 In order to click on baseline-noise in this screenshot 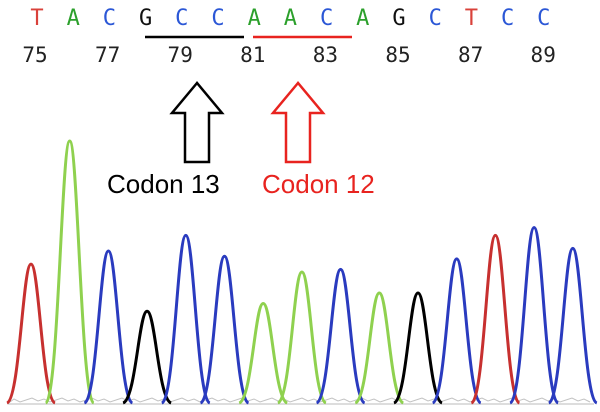, I will do `click(300, 400)`.